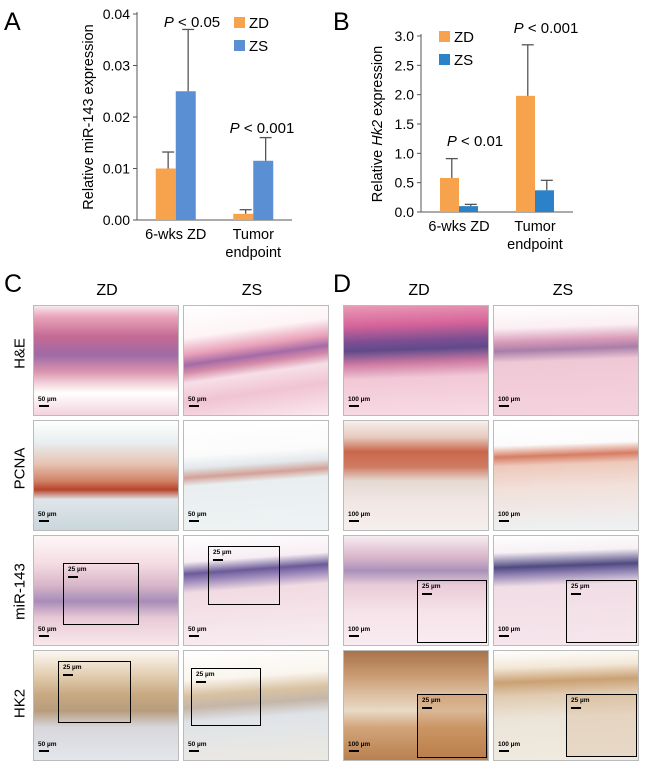  Describe the element at coordinates (106, 475) in the screenshot. I see `micrograph-c-pcna-zd: 50 µm` at that location.